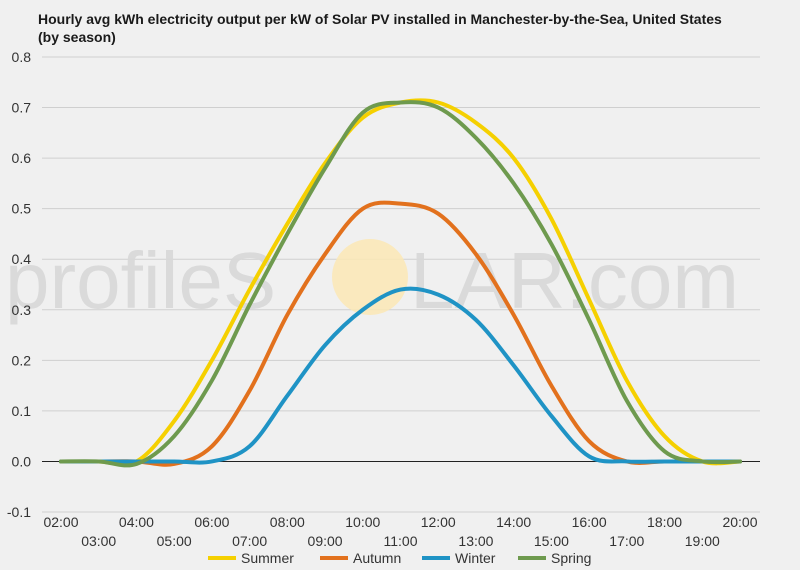 This screenshot has height=570, width=800. What do you see at coordinates (22, 461) in the screenshot?
I see `y-tick-label: 0.0` at bounding box center [22, 461].